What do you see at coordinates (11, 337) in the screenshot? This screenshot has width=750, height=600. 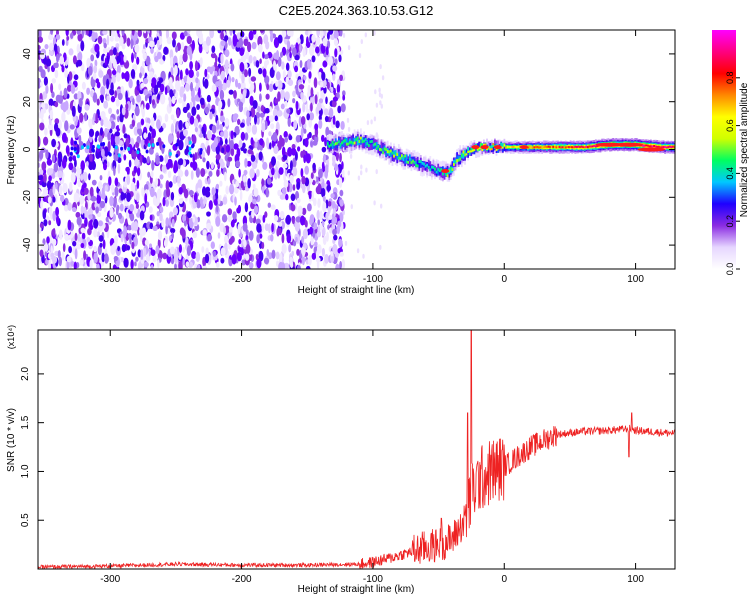 I see `snr-y-unit: (x10⁴)` at bounding box center [11, 337].